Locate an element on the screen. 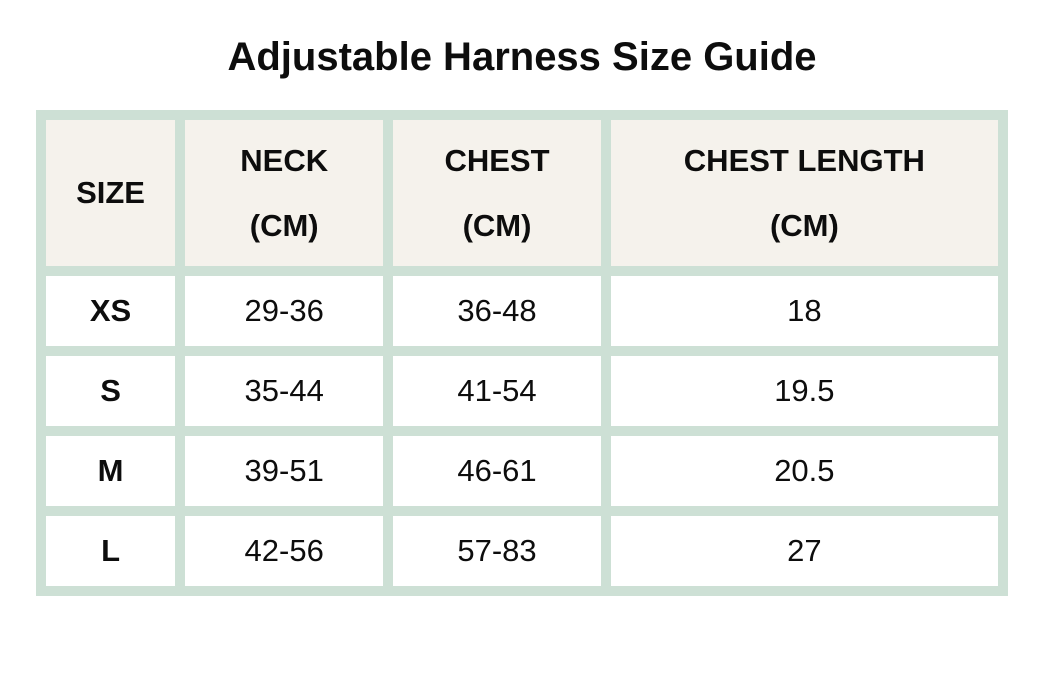 The image size is (1044, 673). table-row-xs: XS 29-36 36-48 18 is located at coordinates (522, 311).